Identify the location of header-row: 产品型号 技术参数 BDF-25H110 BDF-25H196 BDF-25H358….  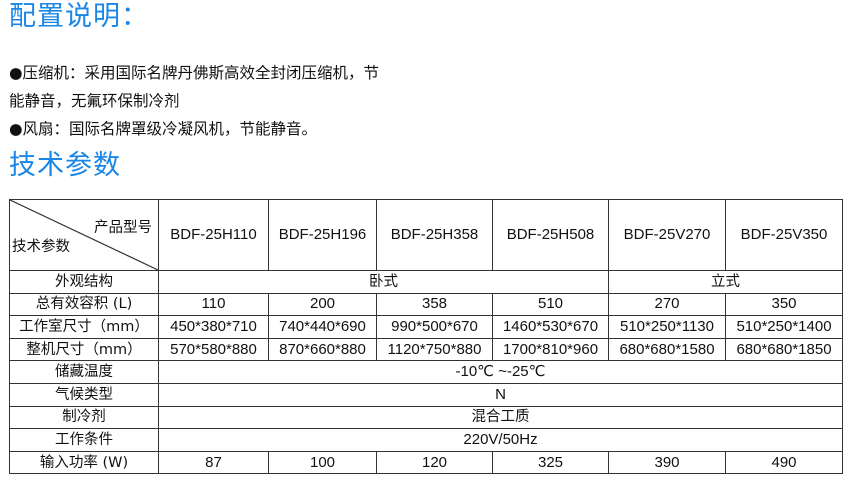
(426, 235).